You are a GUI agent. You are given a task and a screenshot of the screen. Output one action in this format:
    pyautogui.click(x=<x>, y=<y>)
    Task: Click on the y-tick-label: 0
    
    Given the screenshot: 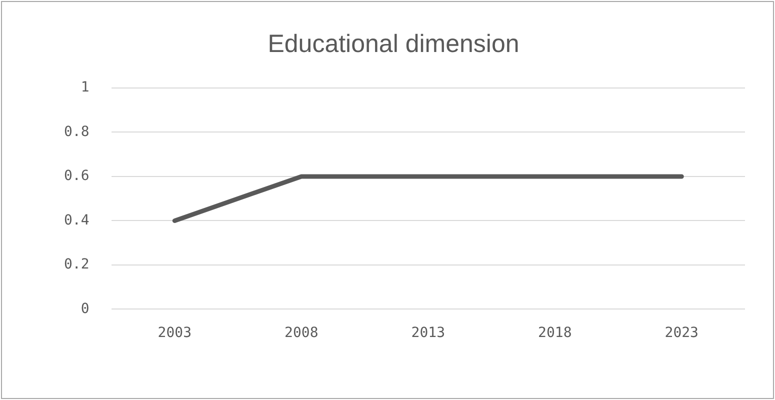 What is the action you would take?
    pyautogui.click(x=85, y=308)
    